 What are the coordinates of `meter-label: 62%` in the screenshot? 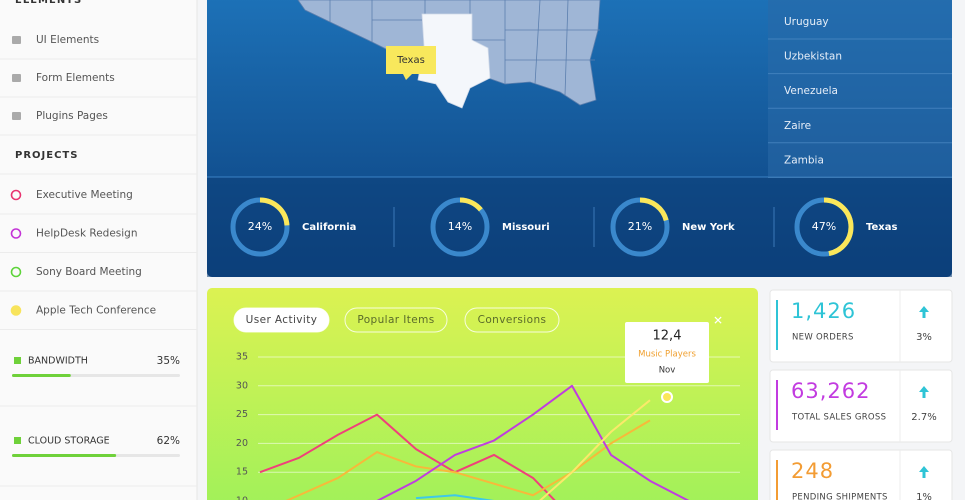 It's located at (168, 441).